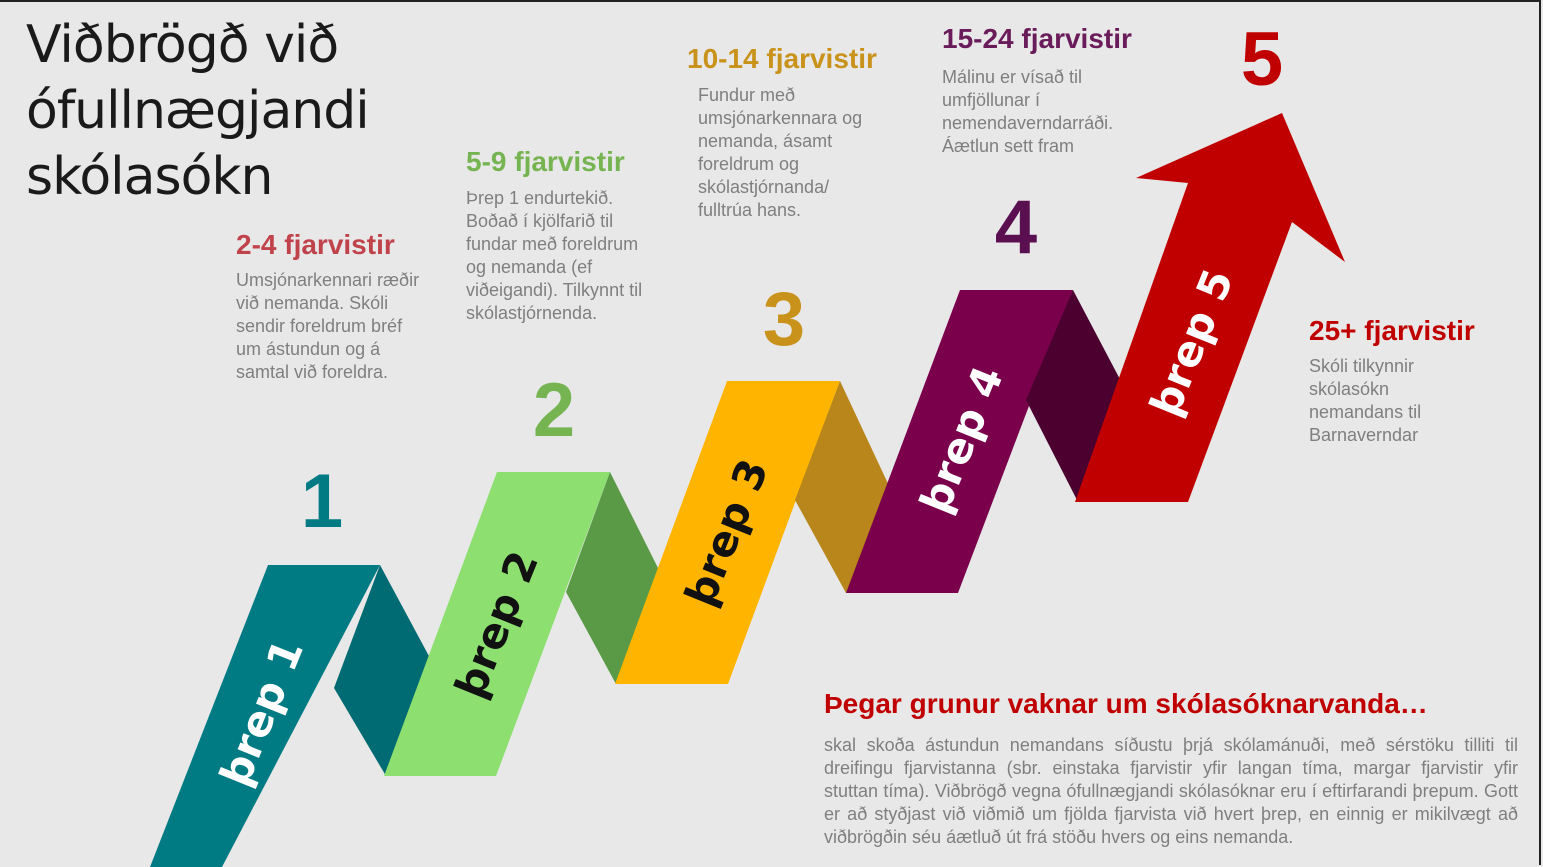 This screenshot has height=867, width=1543. Describe the element at coordinates (497, 624) in the screenshot. I see `step-2-band` at that location.